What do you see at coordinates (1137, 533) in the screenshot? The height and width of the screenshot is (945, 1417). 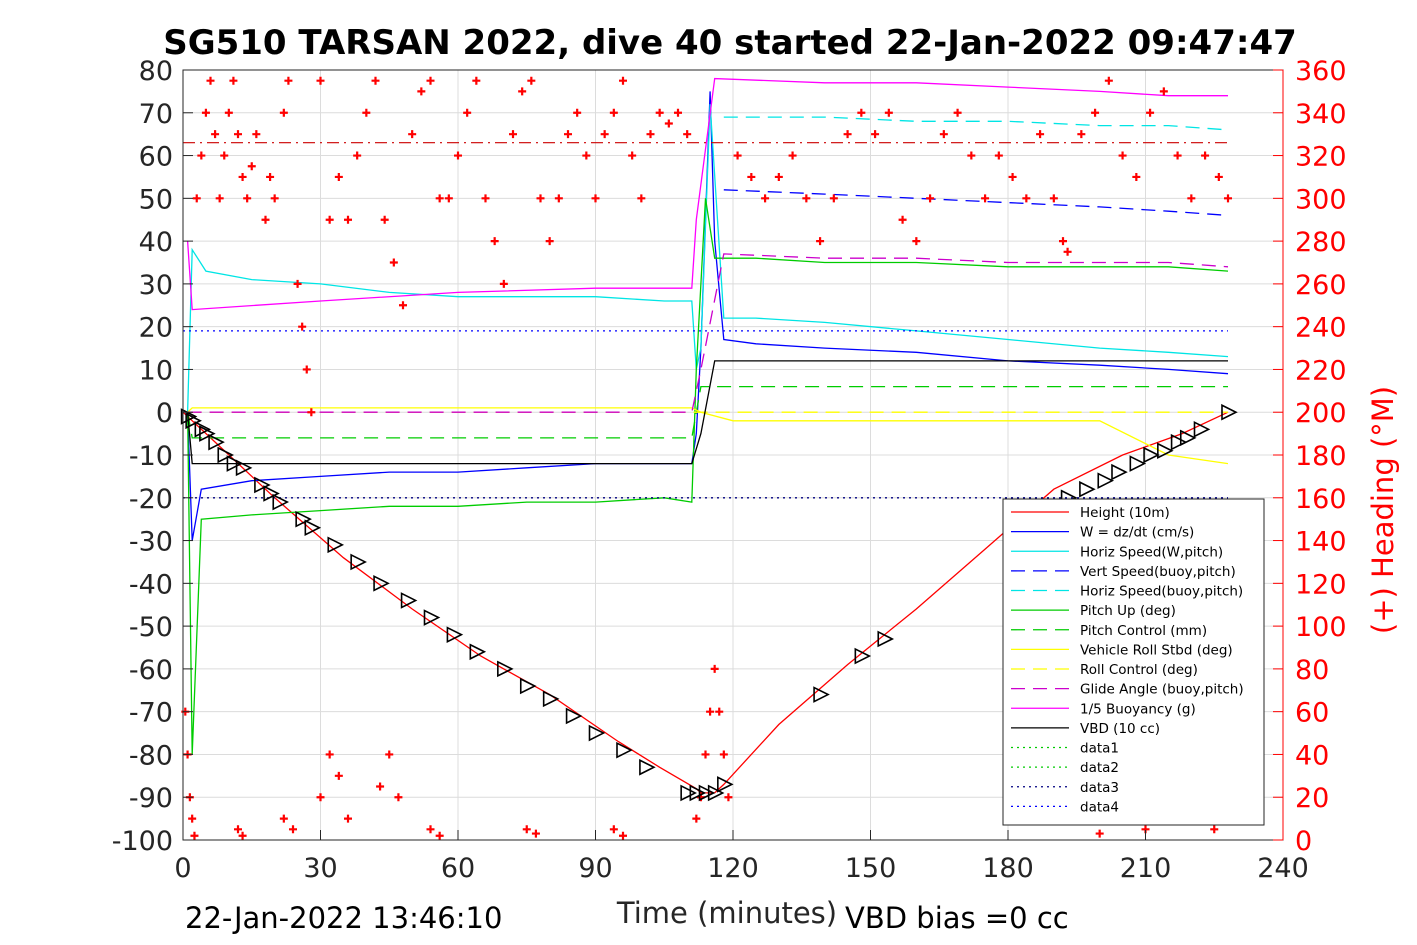 I see `legend-entry: W = dz/dt (cm/s)` at bounding box center [1137, 533].